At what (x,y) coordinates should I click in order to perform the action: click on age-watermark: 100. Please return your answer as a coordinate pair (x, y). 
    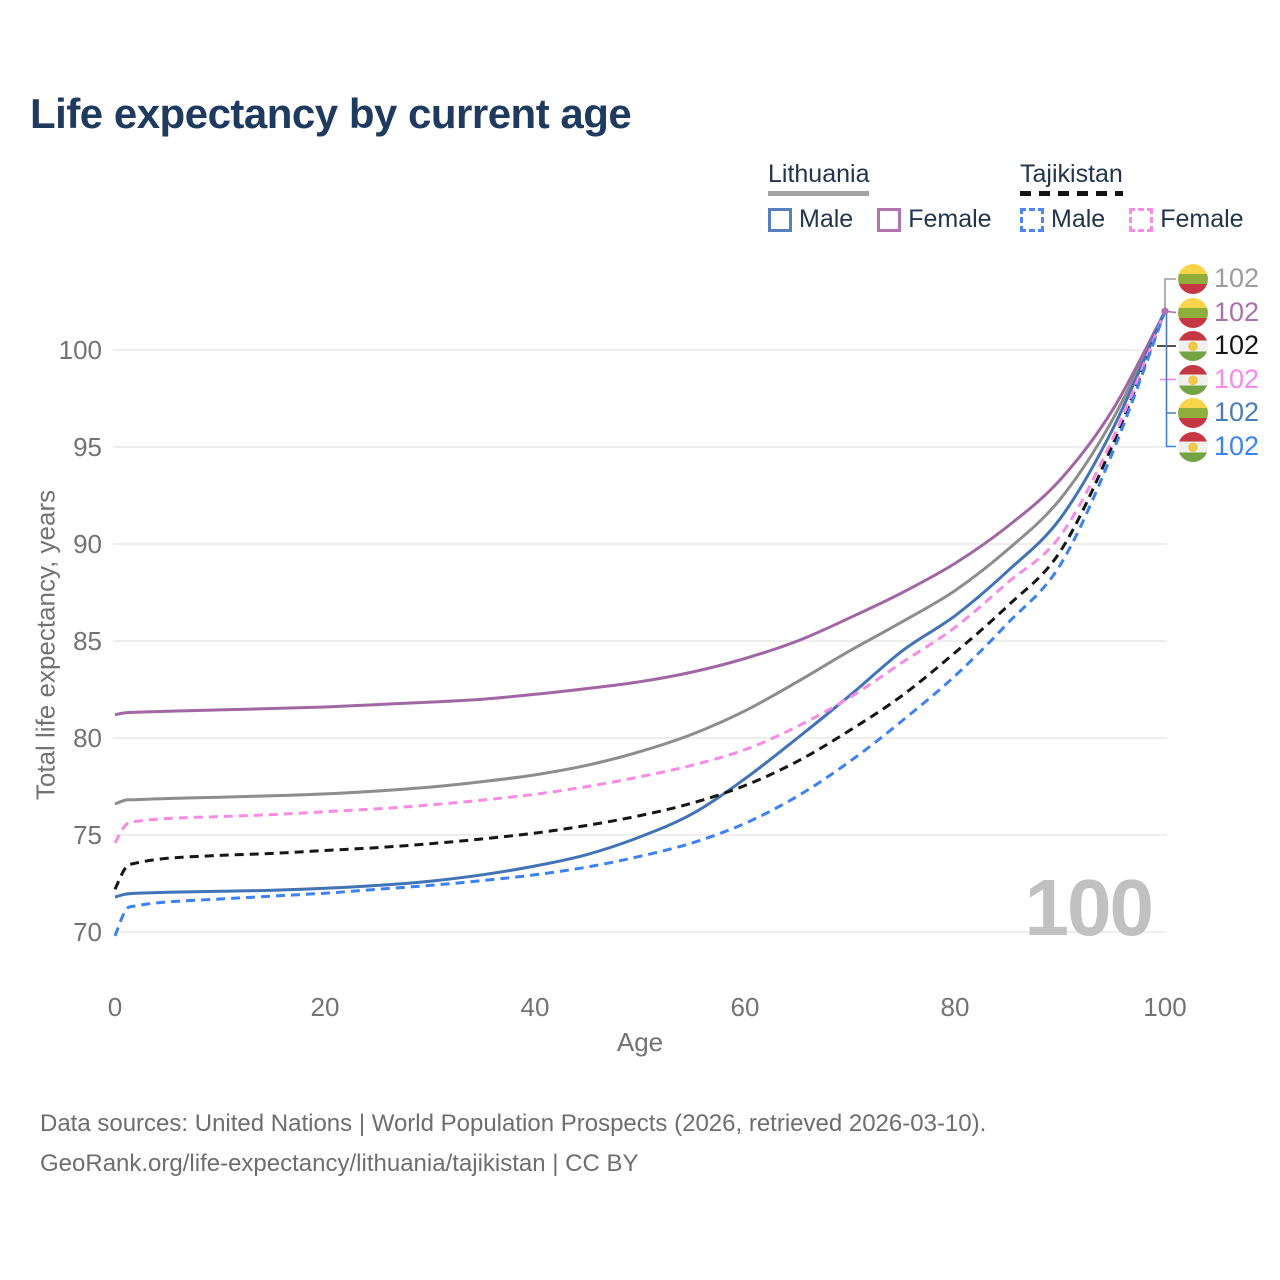
    Looking at the image, I should click on (1089, 907).